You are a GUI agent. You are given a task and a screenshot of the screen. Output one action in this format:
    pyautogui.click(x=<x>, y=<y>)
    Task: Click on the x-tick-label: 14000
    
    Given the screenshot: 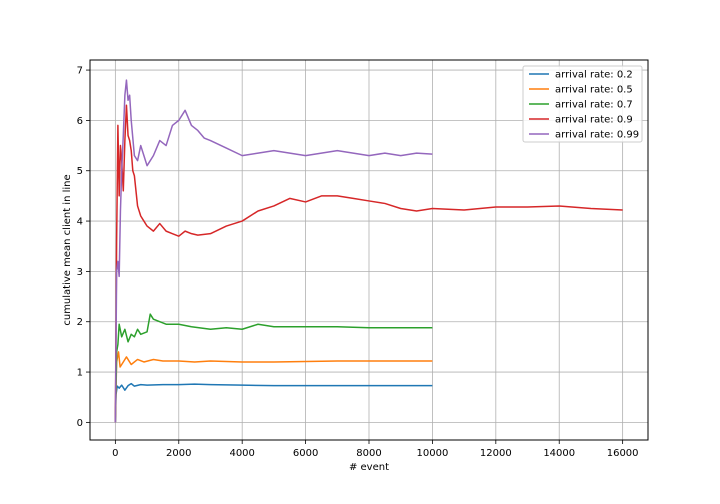 What is the action you would take?
    pyautogui.click(x=559, y=453)
    